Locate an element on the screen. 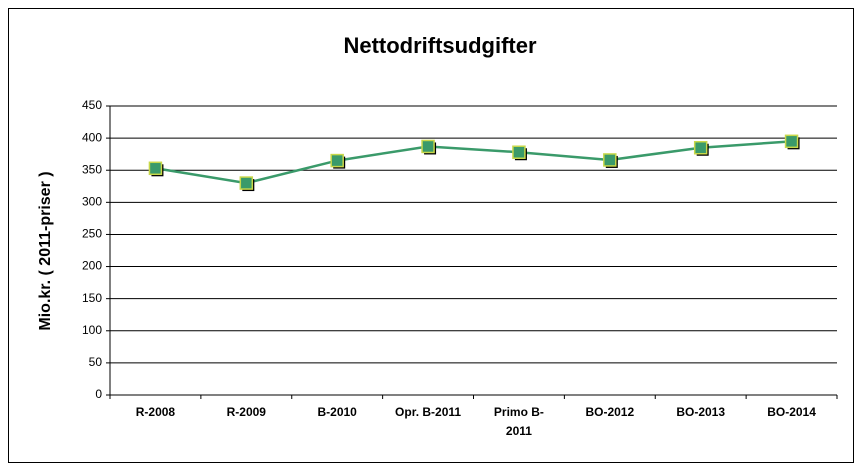 This screenshot has height=471, width=861. series-line is located at coordinates (473, 162).